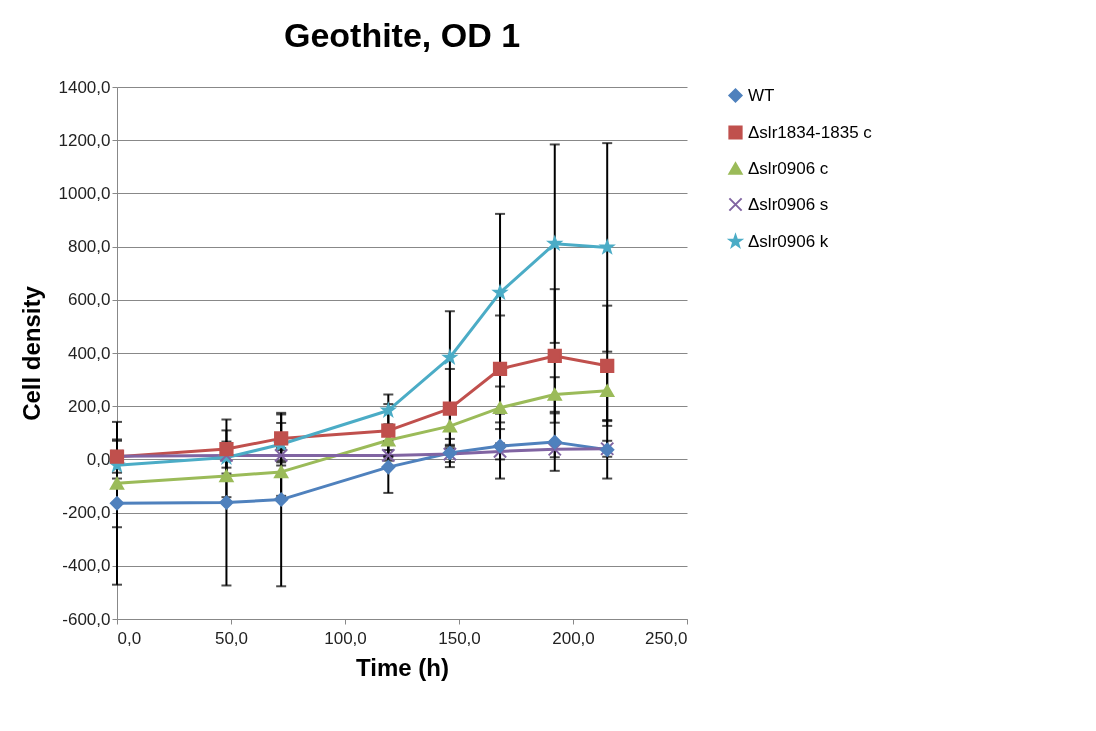  What do you see at coordinates (810, 132) in the screenshot?
I see `legend-label: Δslr1834-1835 c` at bounding box center [810, 132].